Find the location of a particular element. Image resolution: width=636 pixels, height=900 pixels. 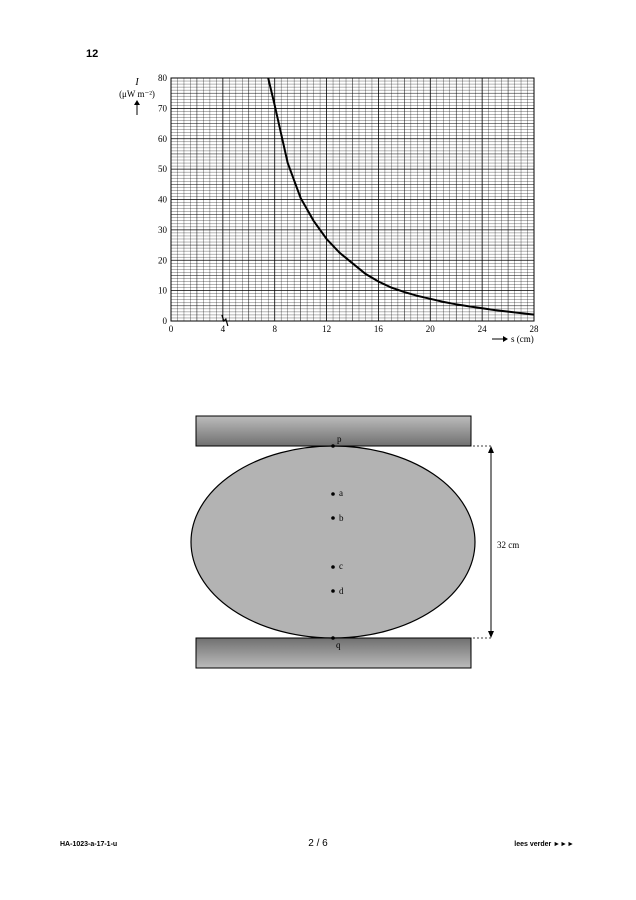

diagram: p a b c d q 32 cm is located at coordinates (354, 542).